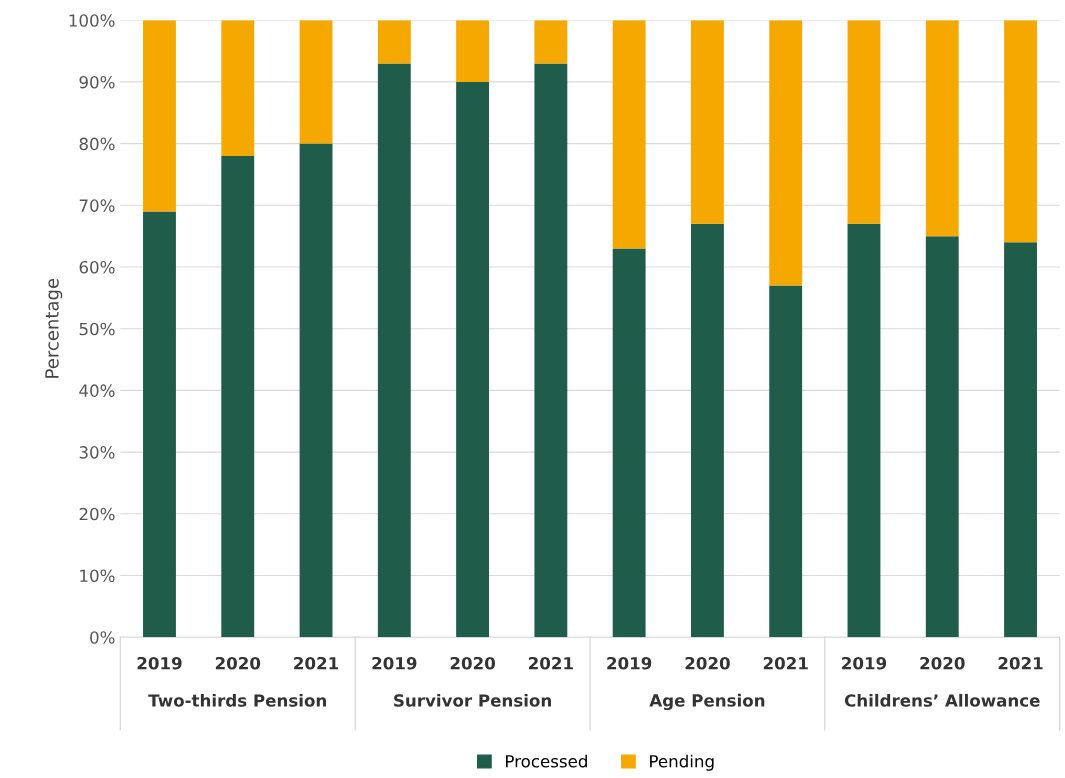 The image size is (1065, 778). I want to click on text: Childrens’ Allowance, so click(942, 700).